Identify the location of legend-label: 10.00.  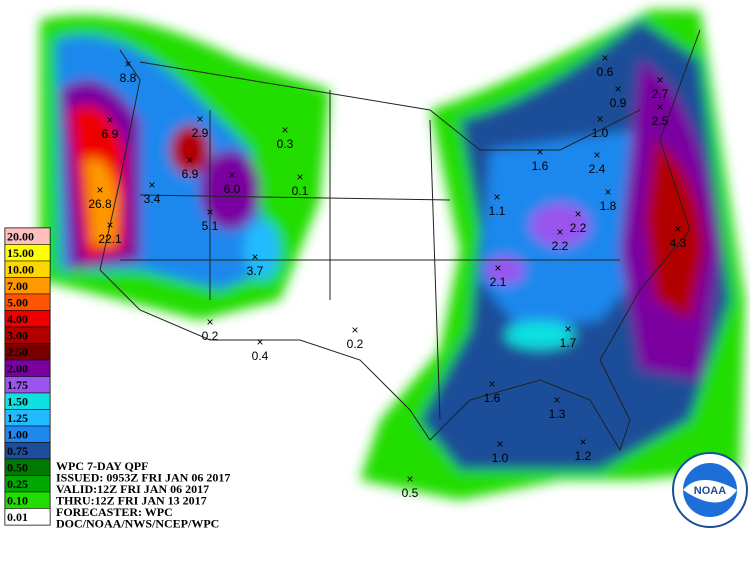
(20, 270).